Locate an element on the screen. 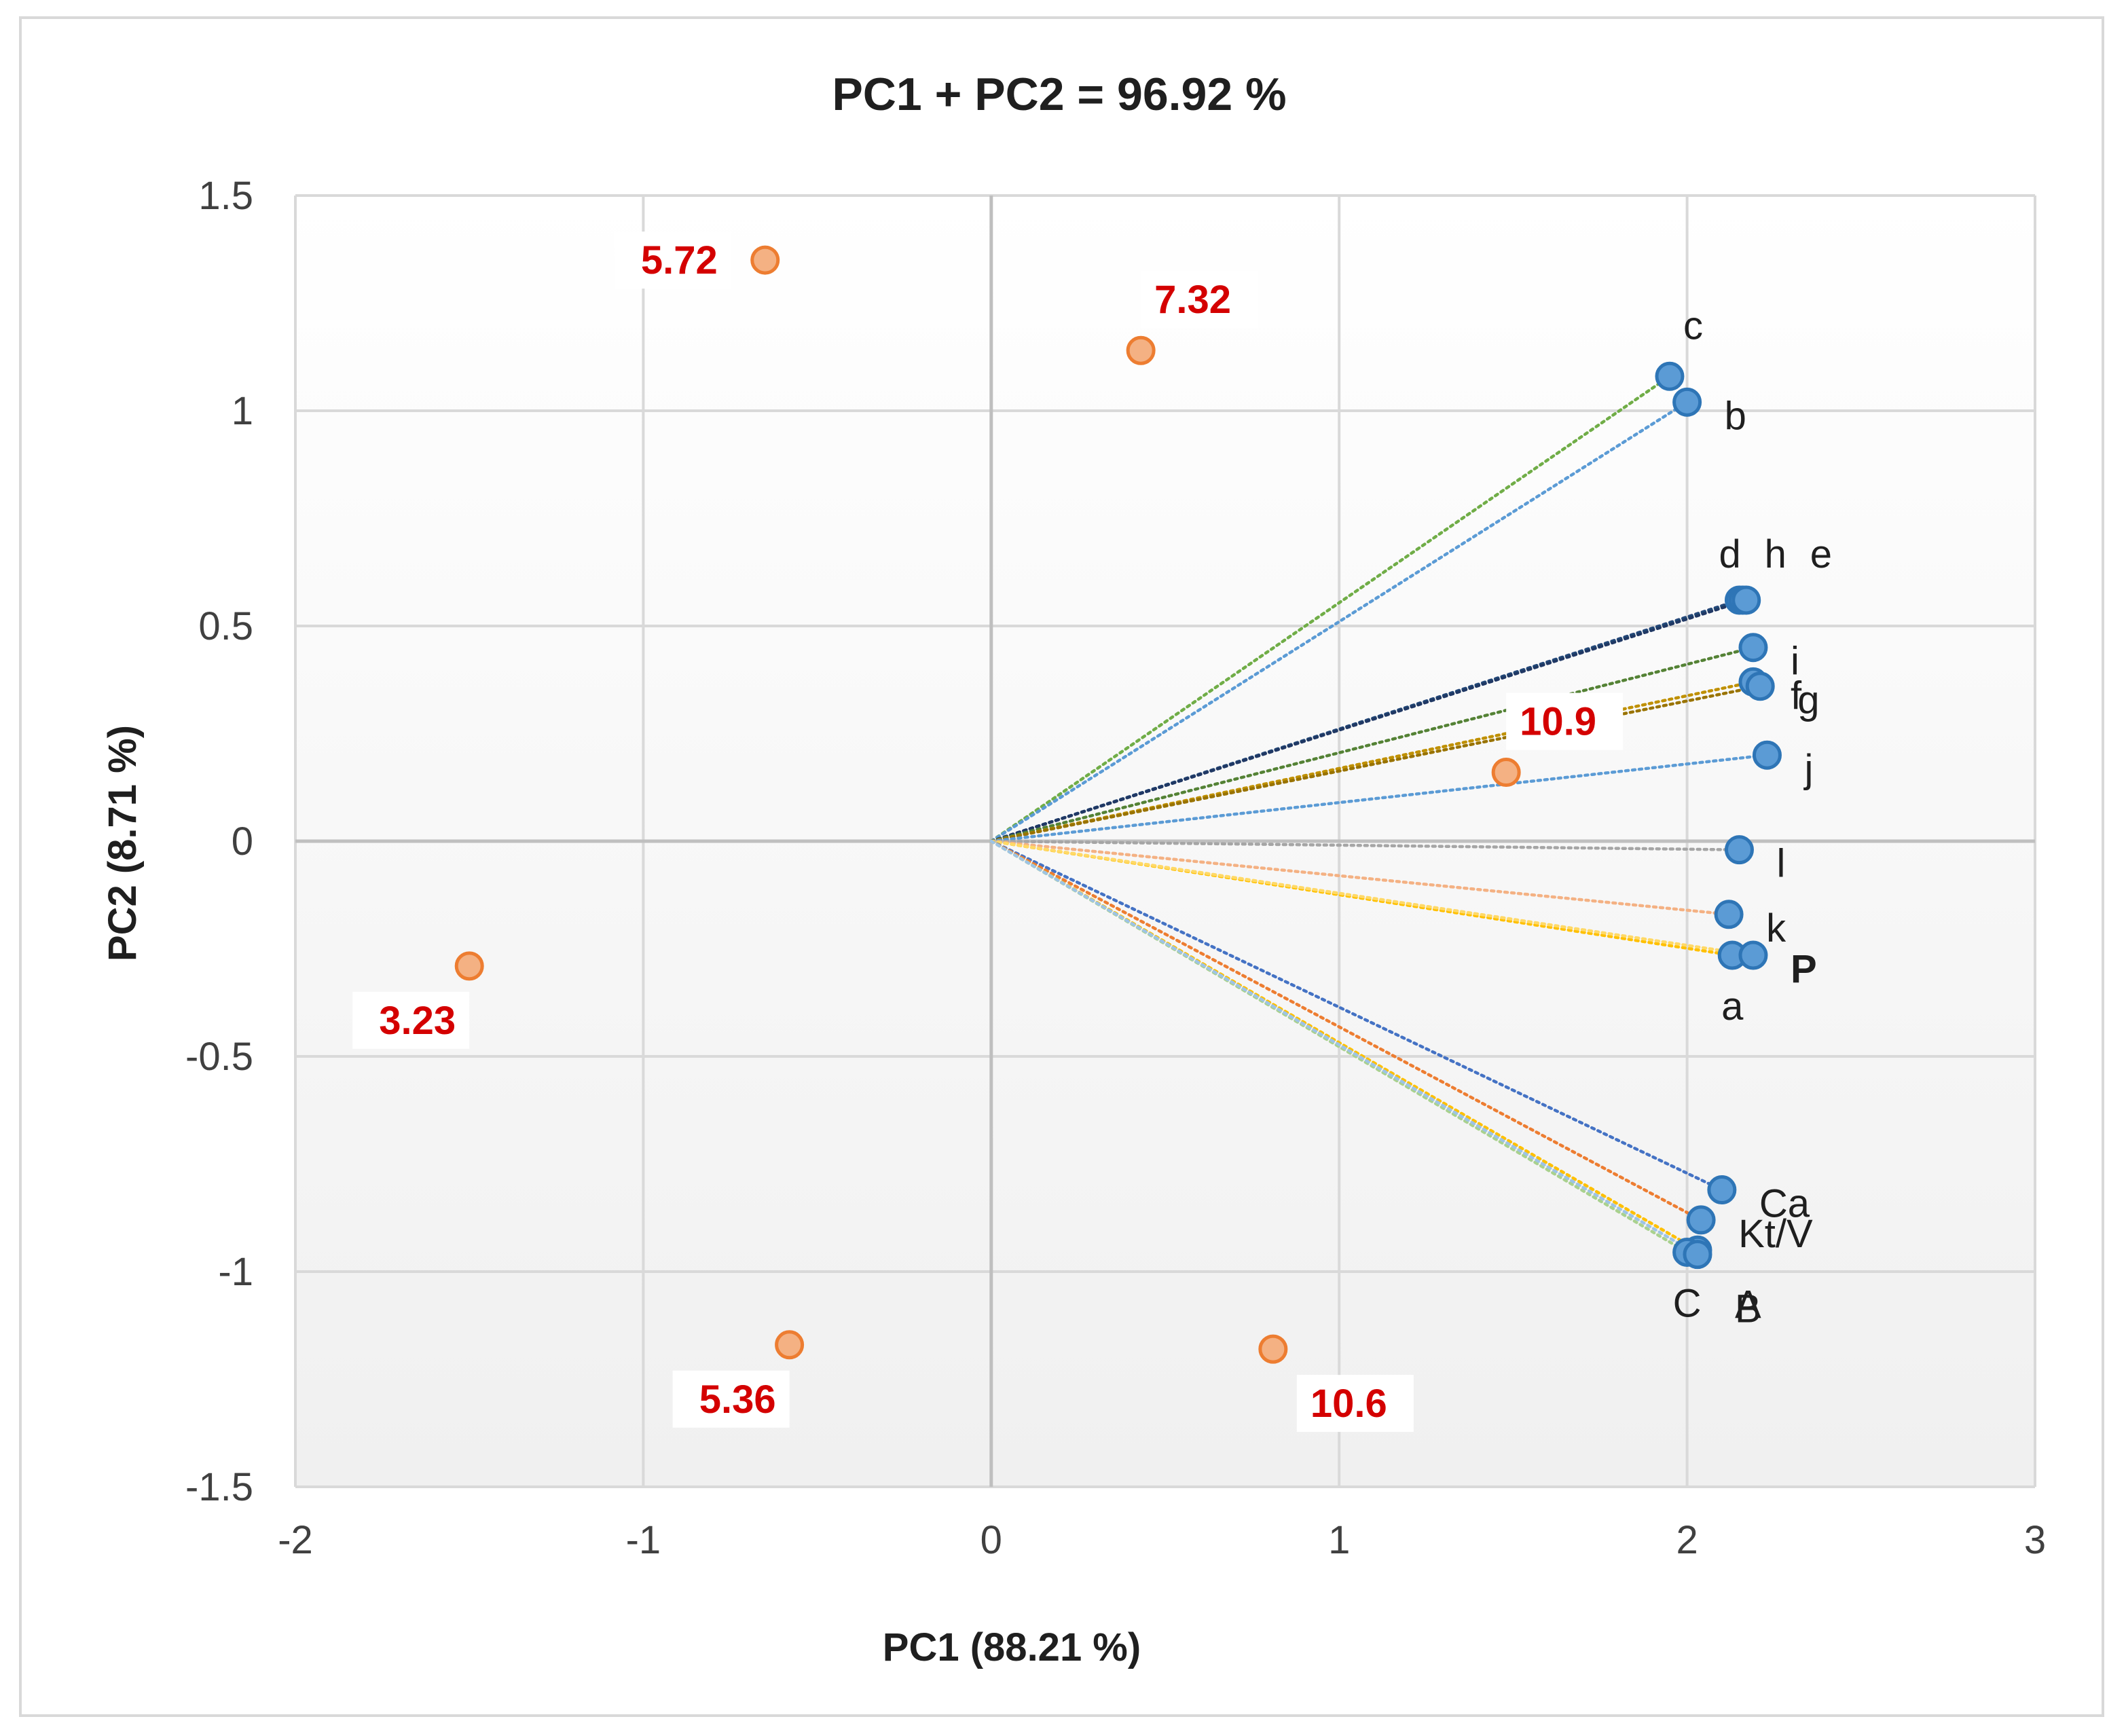  variable-label-e: e is located at coordinates (1821, 554).